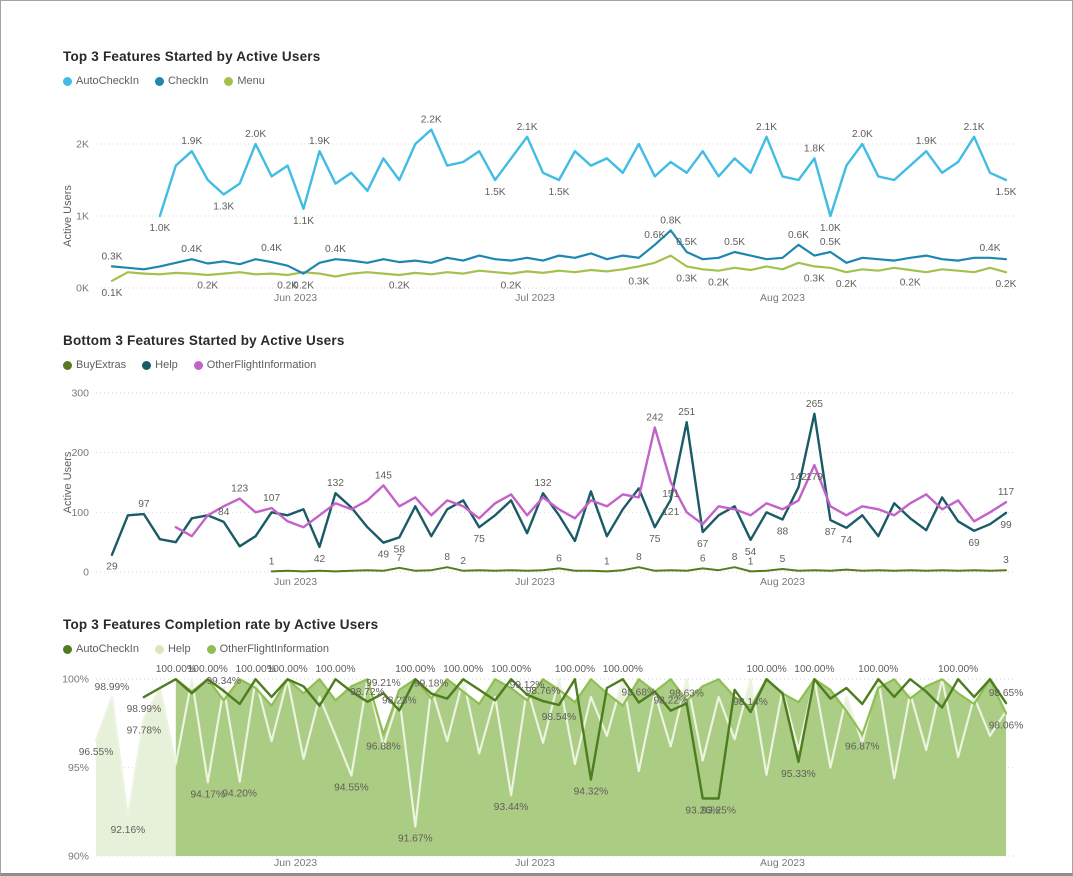  Describe the element at coordinates (567, 365) in the screenshot. I see `chart-legend: BuyExtras Help OtherFlightInformation` at that location.